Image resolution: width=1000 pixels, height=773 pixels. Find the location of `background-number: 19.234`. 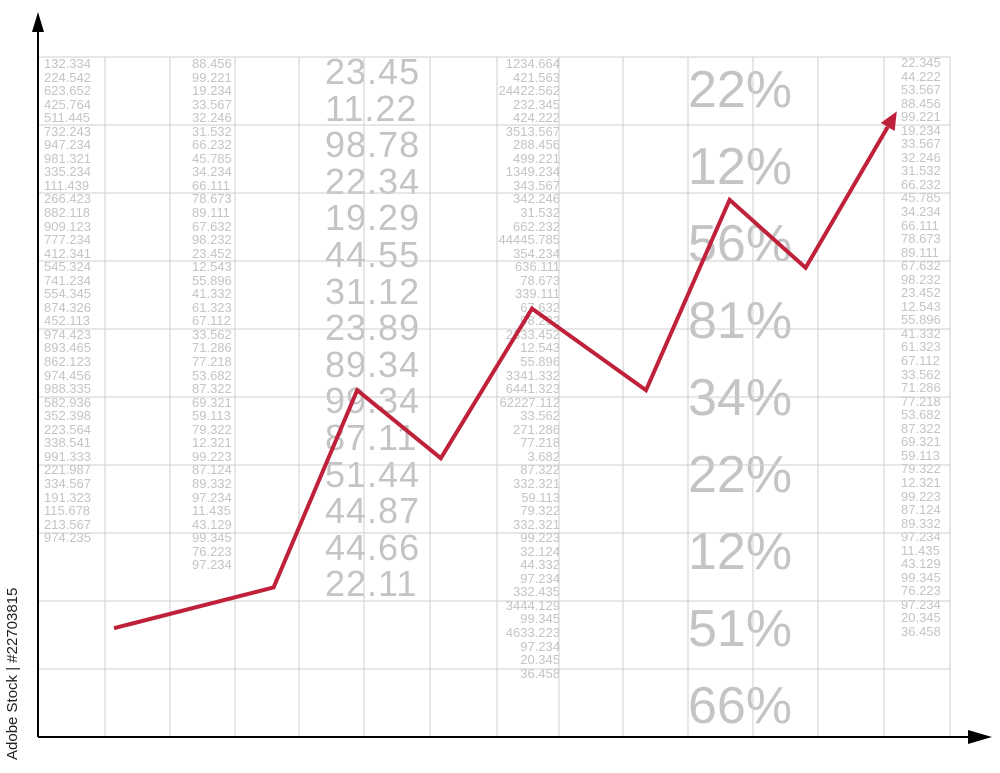

background-number: 19.234 is located at coordinates (921, 130).